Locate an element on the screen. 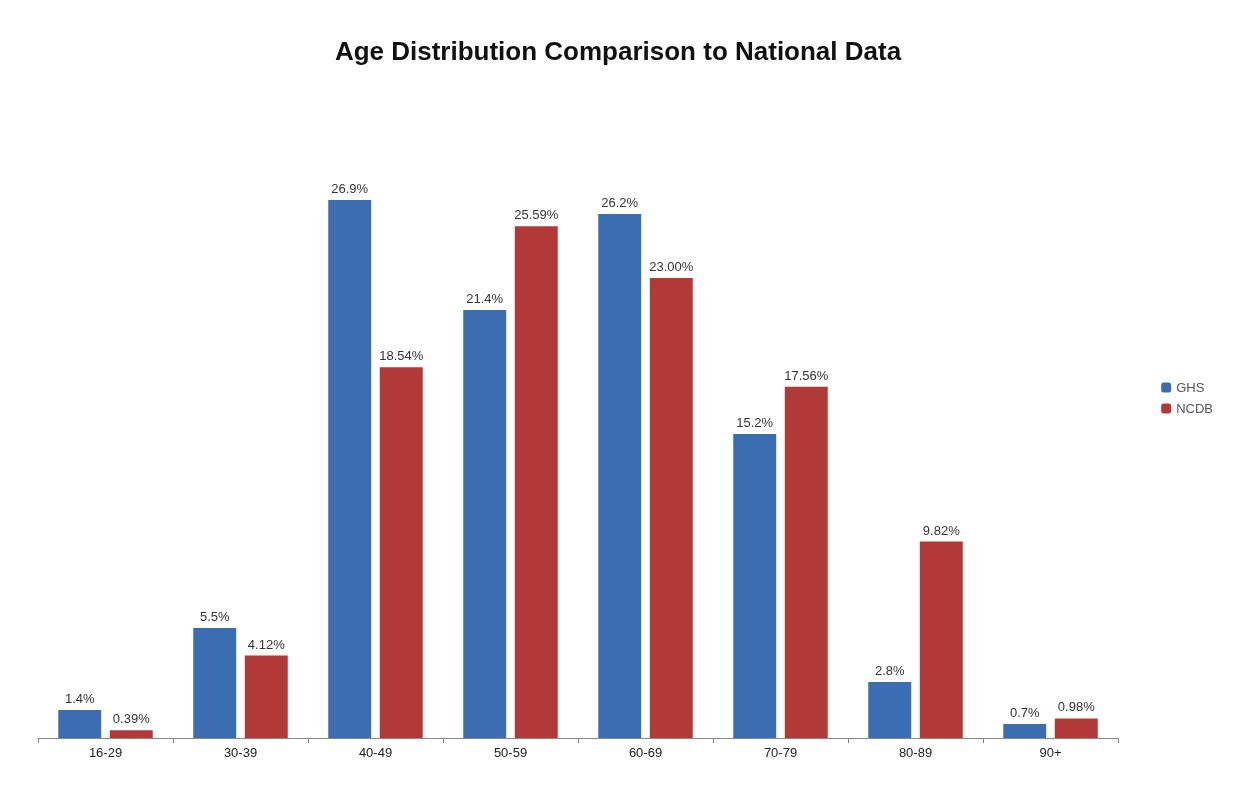 The height and width of the screenshot is (797, 1239). x-tick-label: 30-39 is located at coordinates (240, 752).